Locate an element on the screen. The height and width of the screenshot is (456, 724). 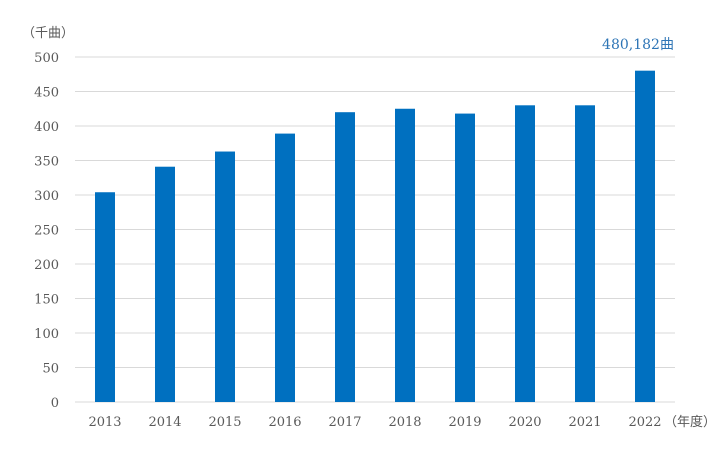
y-tick-label: 500 is located at coordinates (46, 58).